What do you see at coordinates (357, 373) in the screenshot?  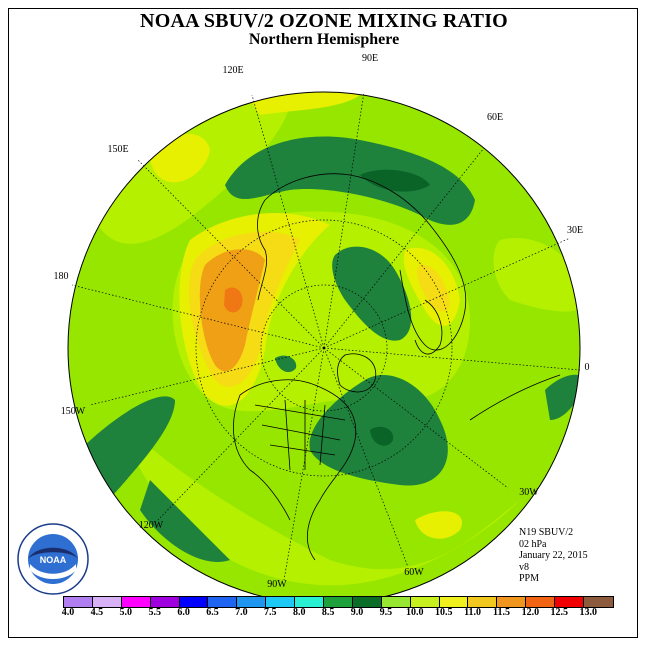 I see `coast-greenland` at bounding box center [357, 373].